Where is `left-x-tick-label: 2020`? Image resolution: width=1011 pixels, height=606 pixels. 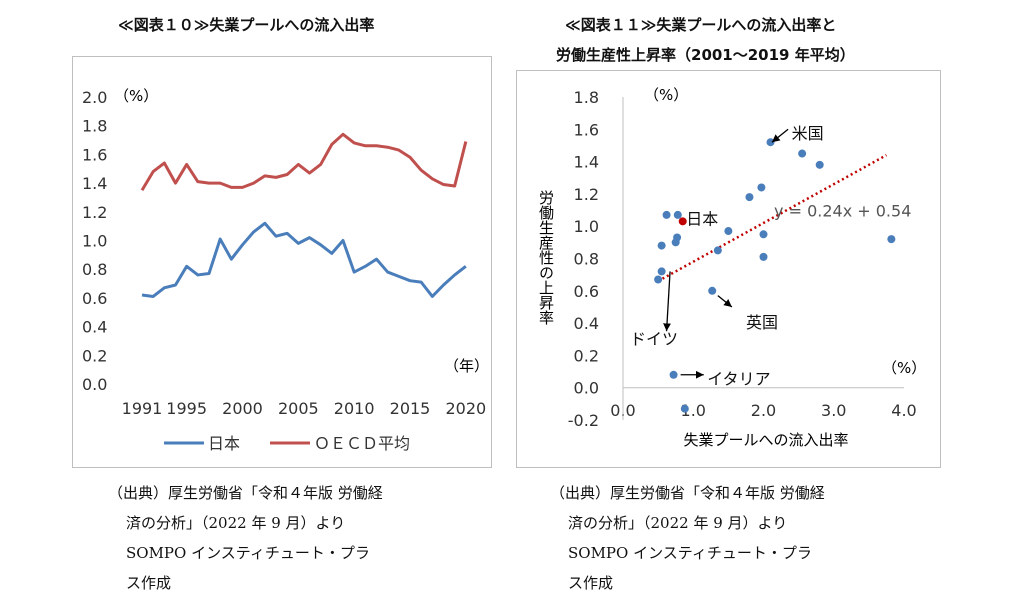
left-x-tick-label: 2020 is located at coordinates (465, 408).